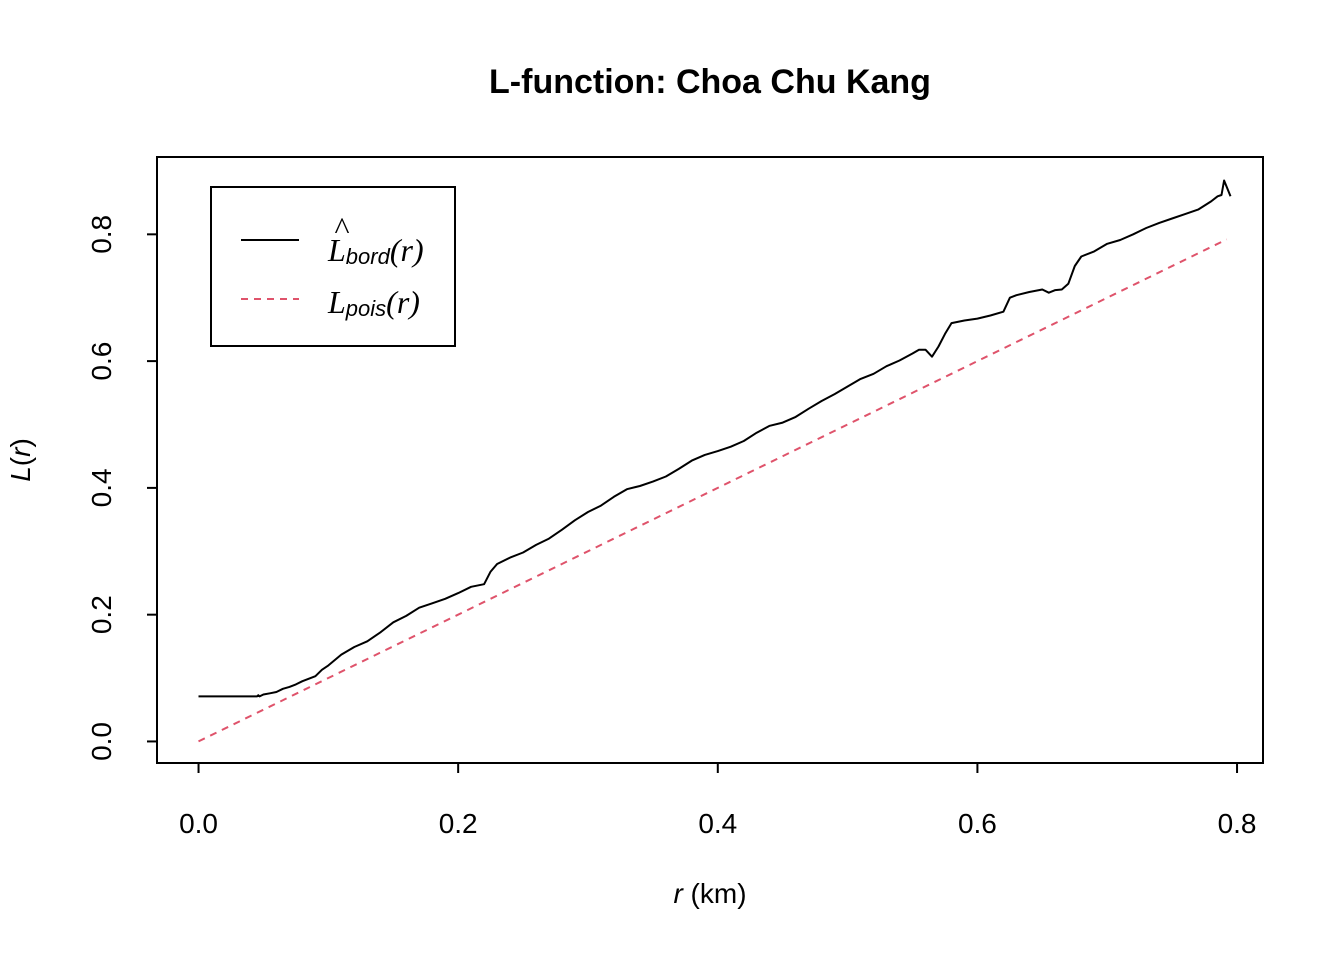 The image size is (1344, 960). What do you see at coordinates (20, 460) in the screenshot?
I see `y-axis-label: L(r)` at bounding box center [20, 460].